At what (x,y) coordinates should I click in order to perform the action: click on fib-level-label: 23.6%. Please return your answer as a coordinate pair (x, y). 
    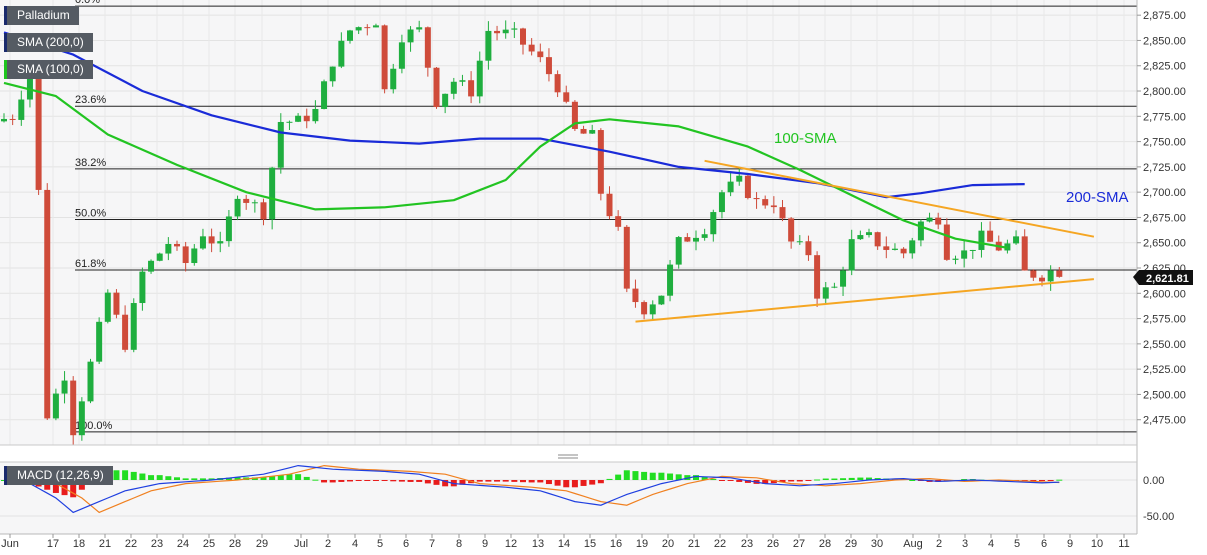
    Looking at the image, I should click on (90, 100).